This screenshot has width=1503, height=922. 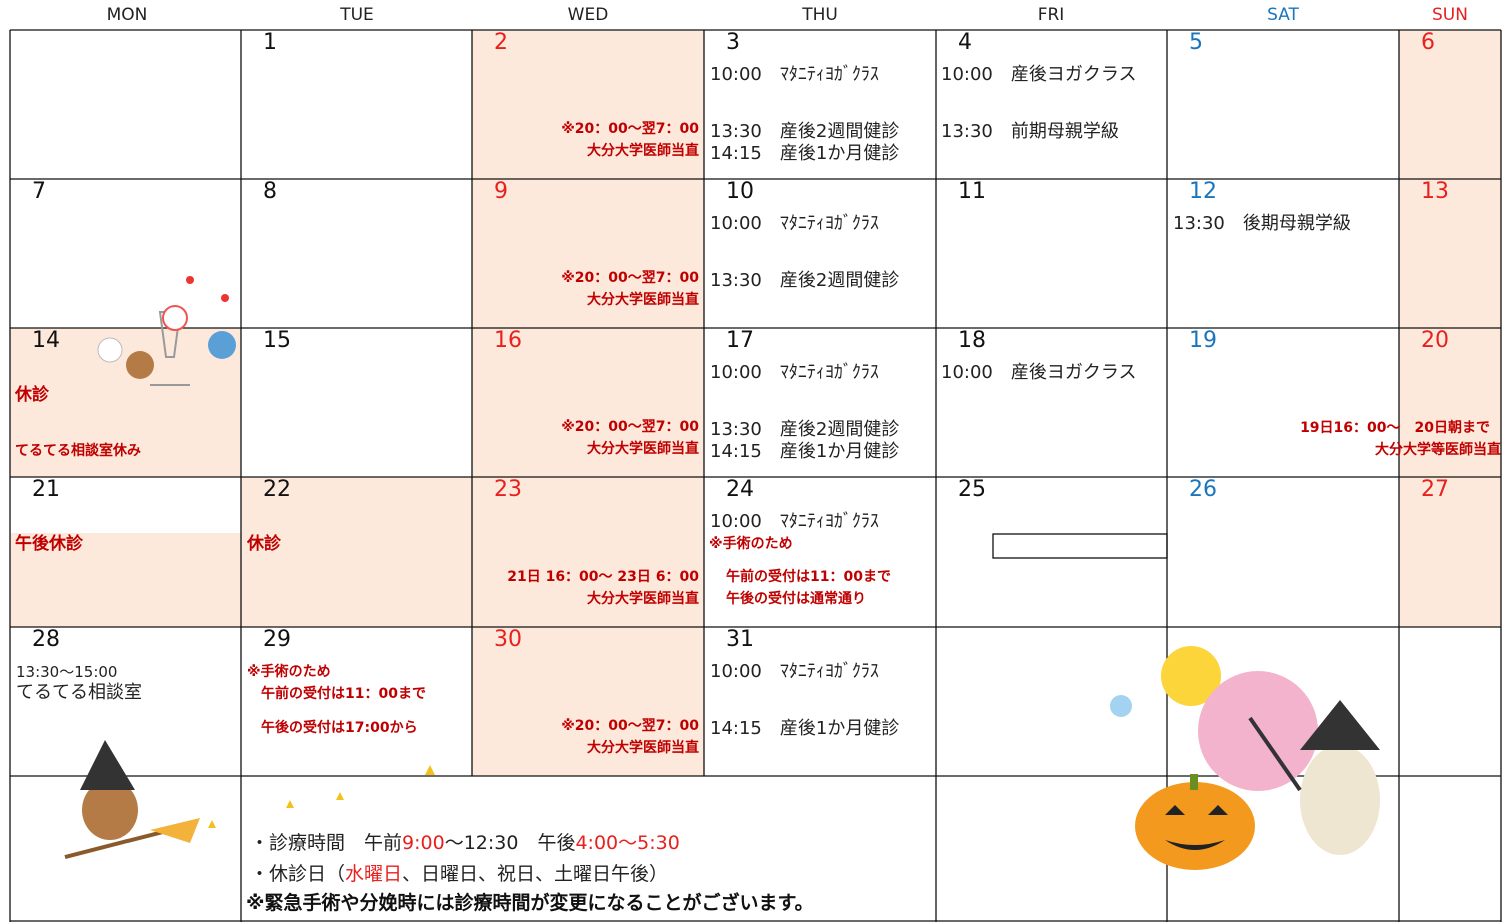 I want to click on text-line: 大分大学等医師当直, so click(x=1438, y=450).